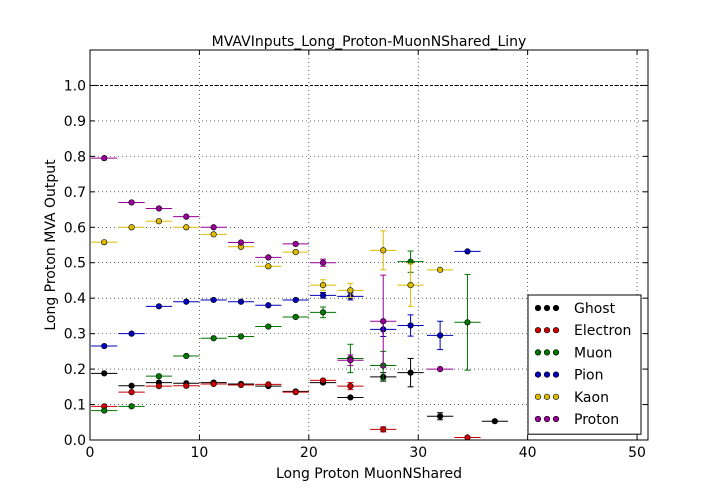 This screenshot has width=720, height=504. What do you see at coordinates (596, 420) in the screenshot?
I see `legend-label-proton: Proton` at bounding box center [596, 420].